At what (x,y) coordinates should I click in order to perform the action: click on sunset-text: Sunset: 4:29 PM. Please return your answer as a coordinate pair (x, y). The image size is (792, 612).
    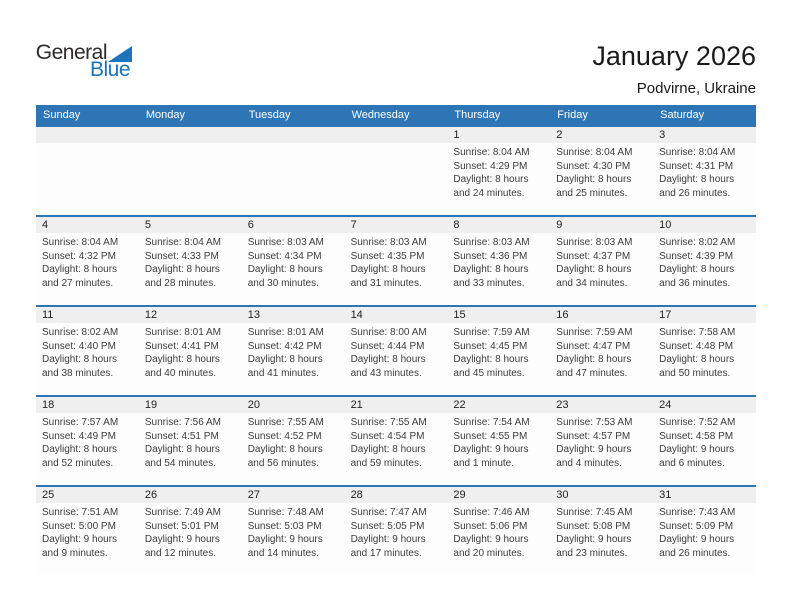
    Looking at the image, I should click on (490, 166).